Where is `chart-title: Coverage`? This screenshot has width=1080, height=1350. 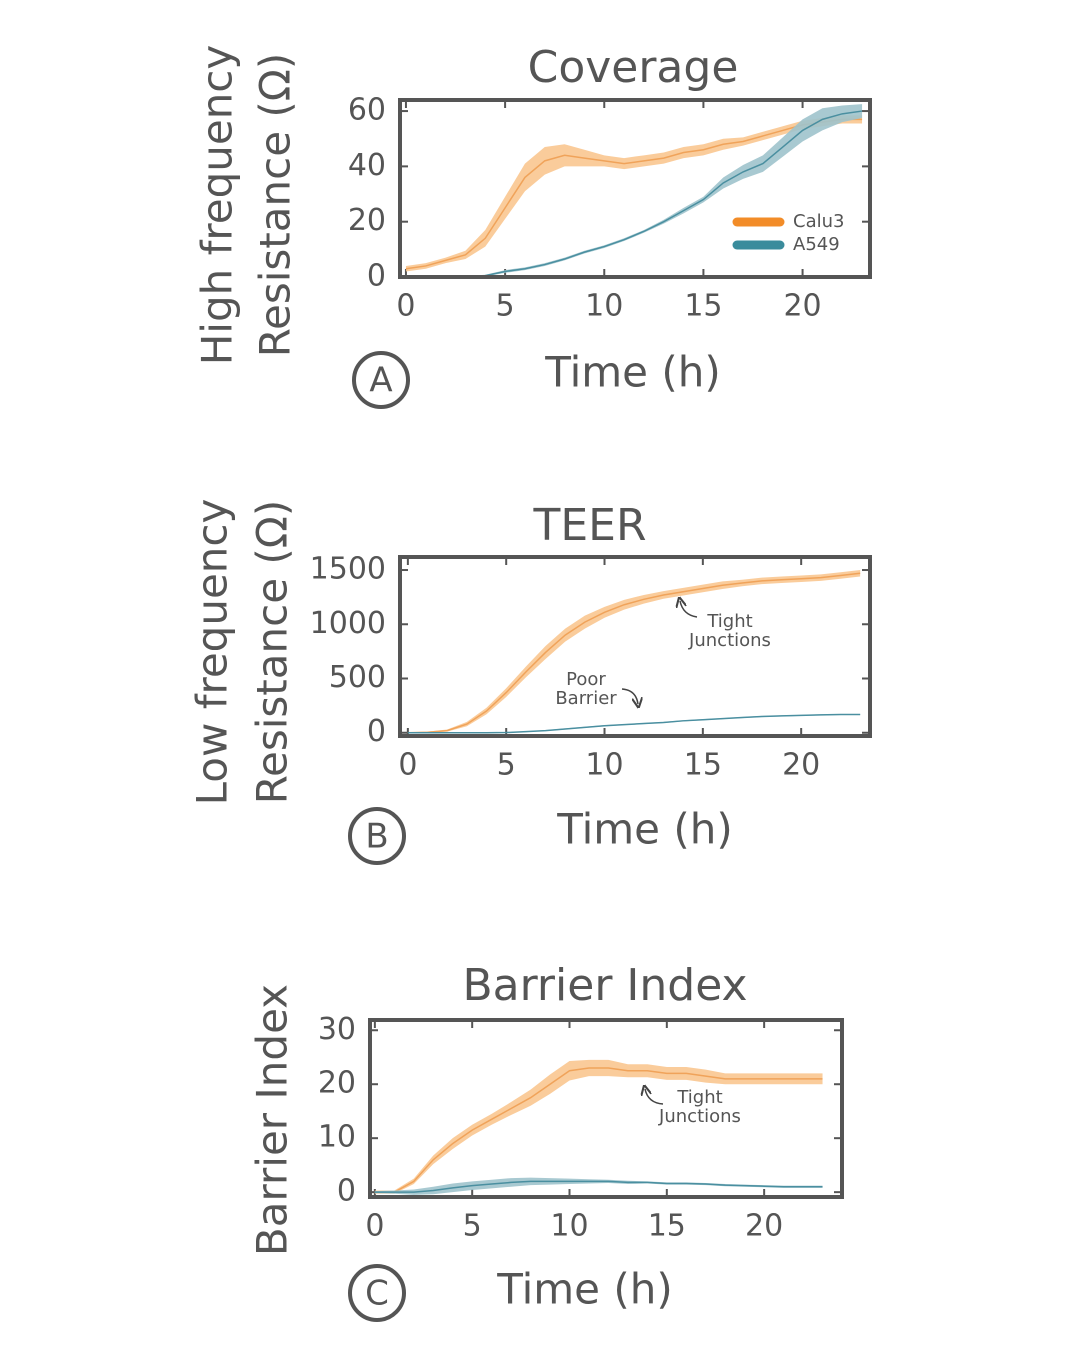
chart-title: Coverage is located at coordinates (633, 67).